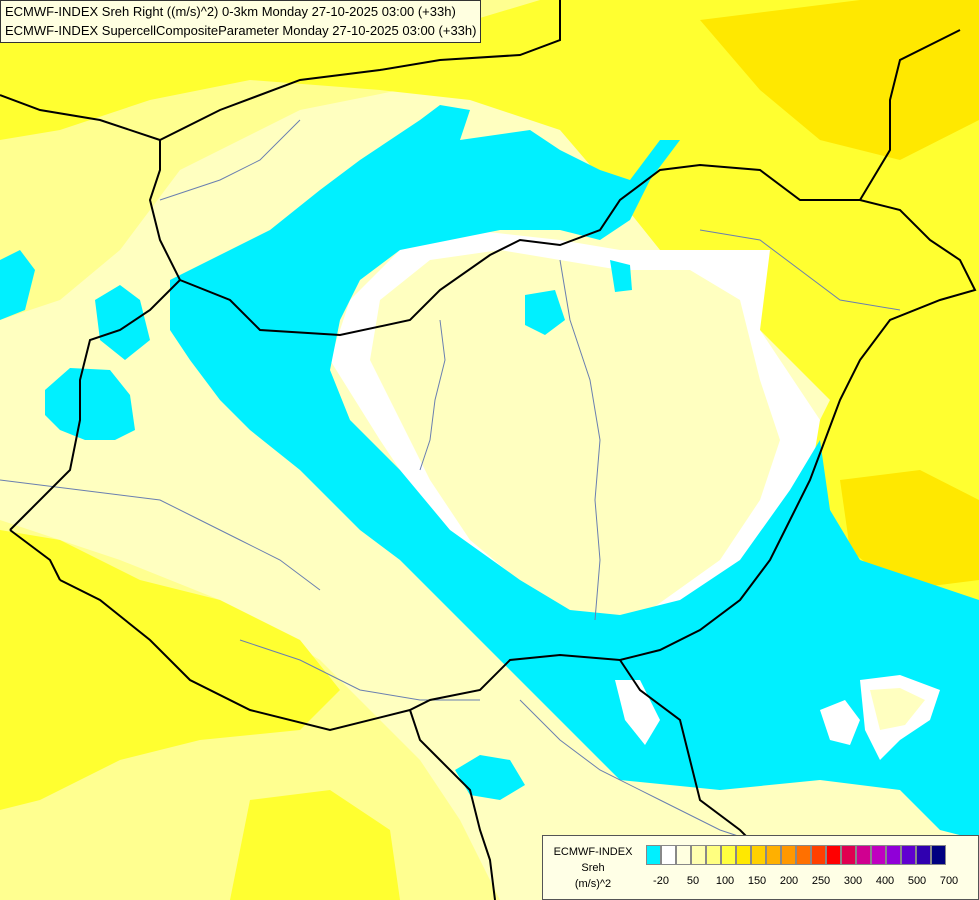  I want to click on cyan-west-blob, so click(90, 404).